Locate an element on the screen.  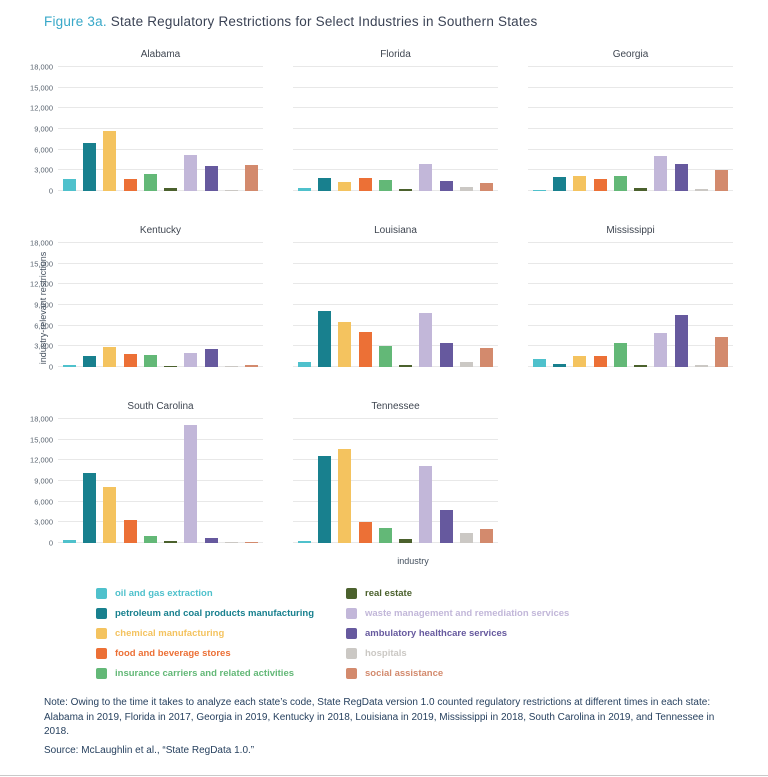
panel-mississippi: Mississippi is located at coordinates (630, 296).